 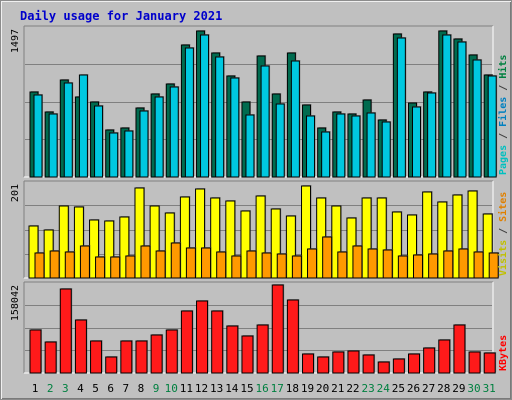 I want to click on visits-sites-legend-part: Visits, so click(x=503, y=258).